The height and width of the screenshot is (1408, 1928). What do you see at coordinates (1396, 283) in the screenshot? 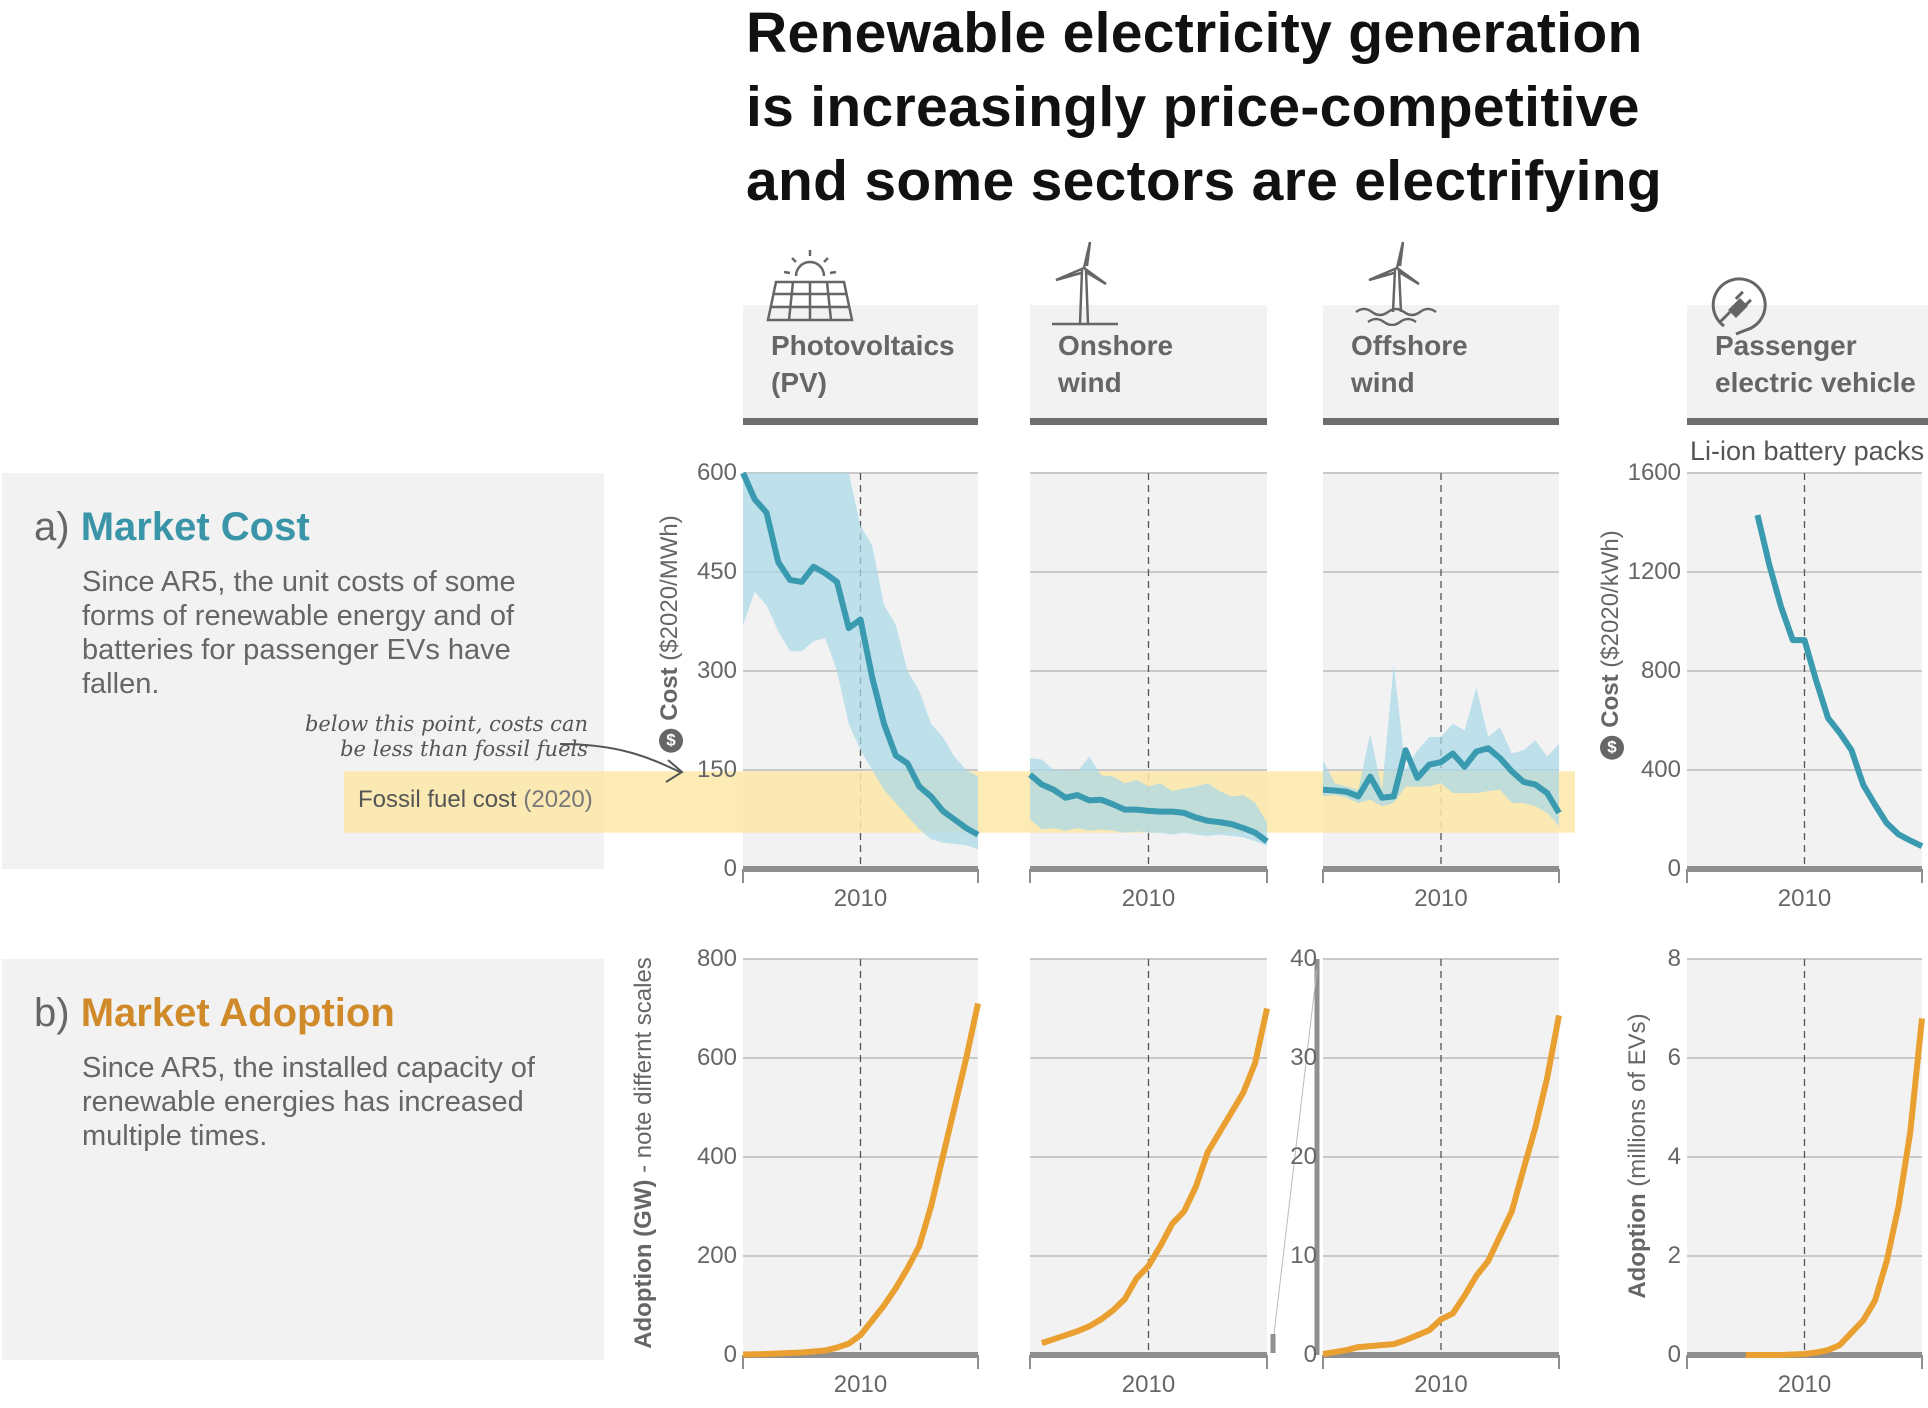
I see `offshore-wind-turbine-icon` at bounding box center [1396, 283].